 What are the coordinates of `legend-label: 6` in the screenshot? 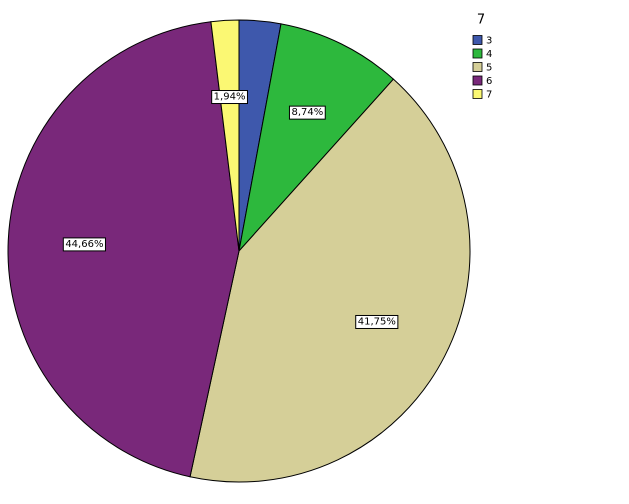 It's located at (489, 81).